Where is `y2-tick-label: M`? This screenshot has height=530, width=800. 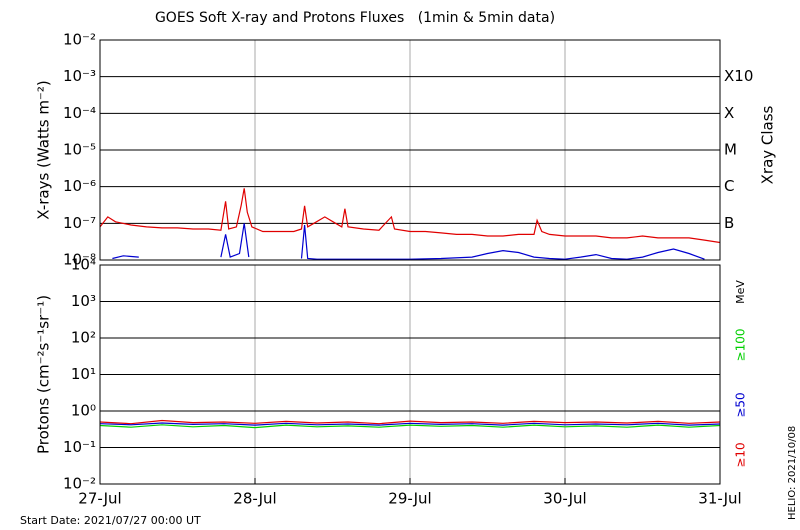
y2-tick-label: M is located at coordinates (730, 150).